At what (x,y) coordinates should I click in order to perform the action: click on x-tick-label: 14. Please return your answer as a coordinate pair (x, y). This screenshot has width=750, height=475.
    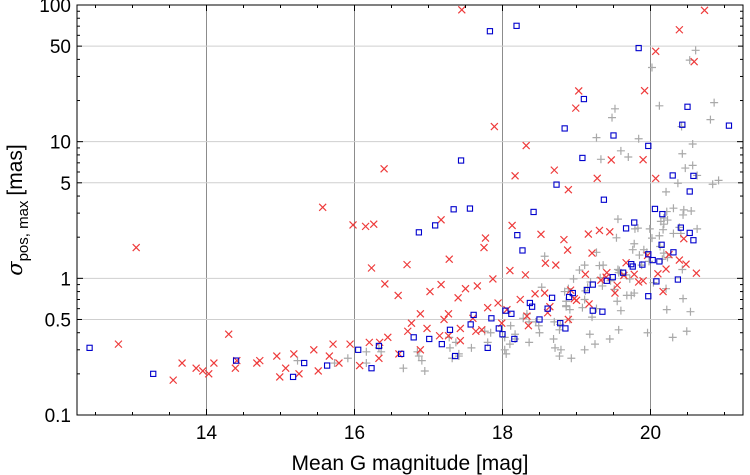
    Looking at the image, I should click on (207, 433).